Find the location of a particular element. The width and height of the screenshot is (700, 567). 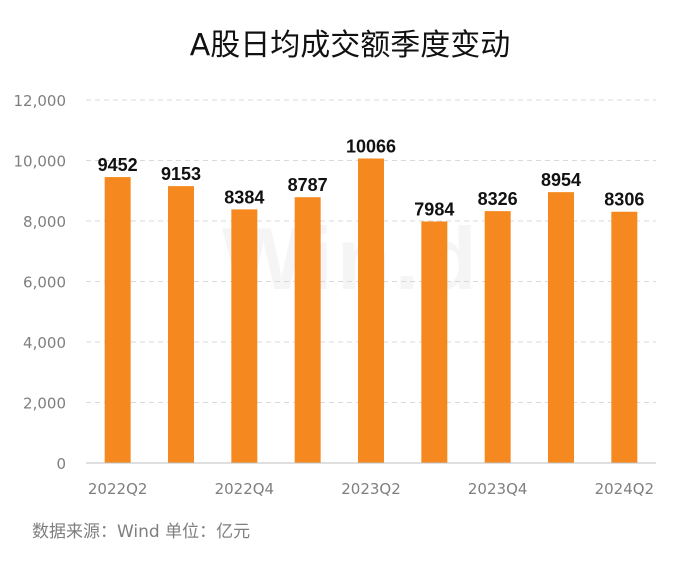

y-axis-ticks: 0 2,000 4,000 6,000 8,000 10,000 12,000 is located at coordinates (40, 282).